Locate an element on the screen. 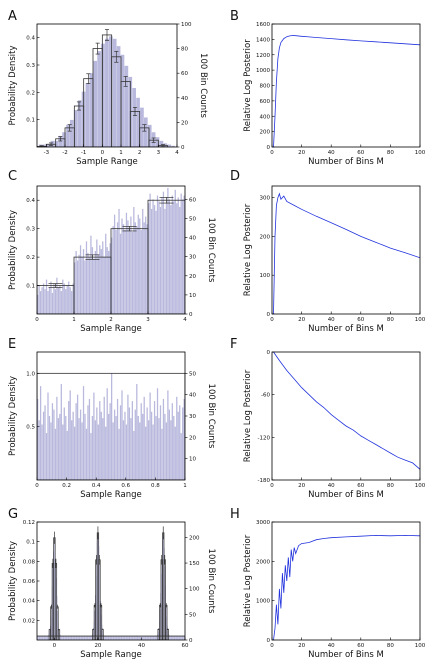 The height and width of the screenshot is (672, 439). y-tick-label: 1.0 is located at coordinates (30, 374).